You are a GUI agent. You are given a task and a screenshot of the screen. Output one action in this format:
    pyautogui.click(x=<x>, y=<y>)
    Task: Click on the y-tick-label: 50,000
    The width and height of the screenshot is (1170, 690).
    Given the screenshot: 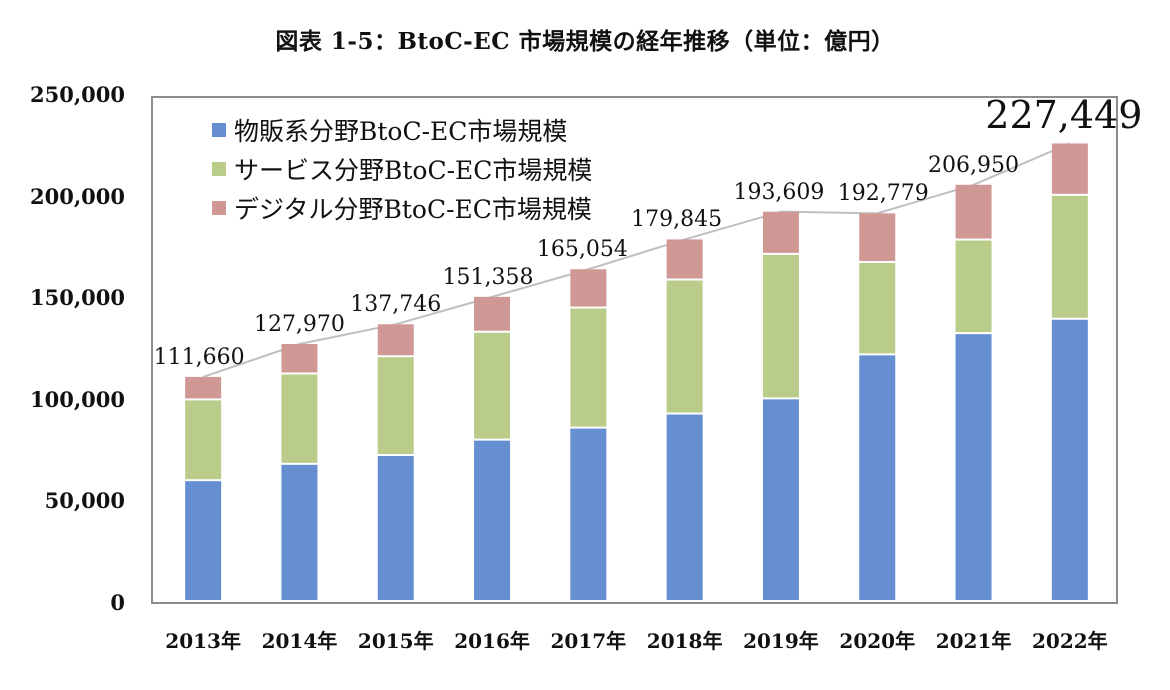 What is the action you would take?
    pyautogui.click(x=84, y=501)
    